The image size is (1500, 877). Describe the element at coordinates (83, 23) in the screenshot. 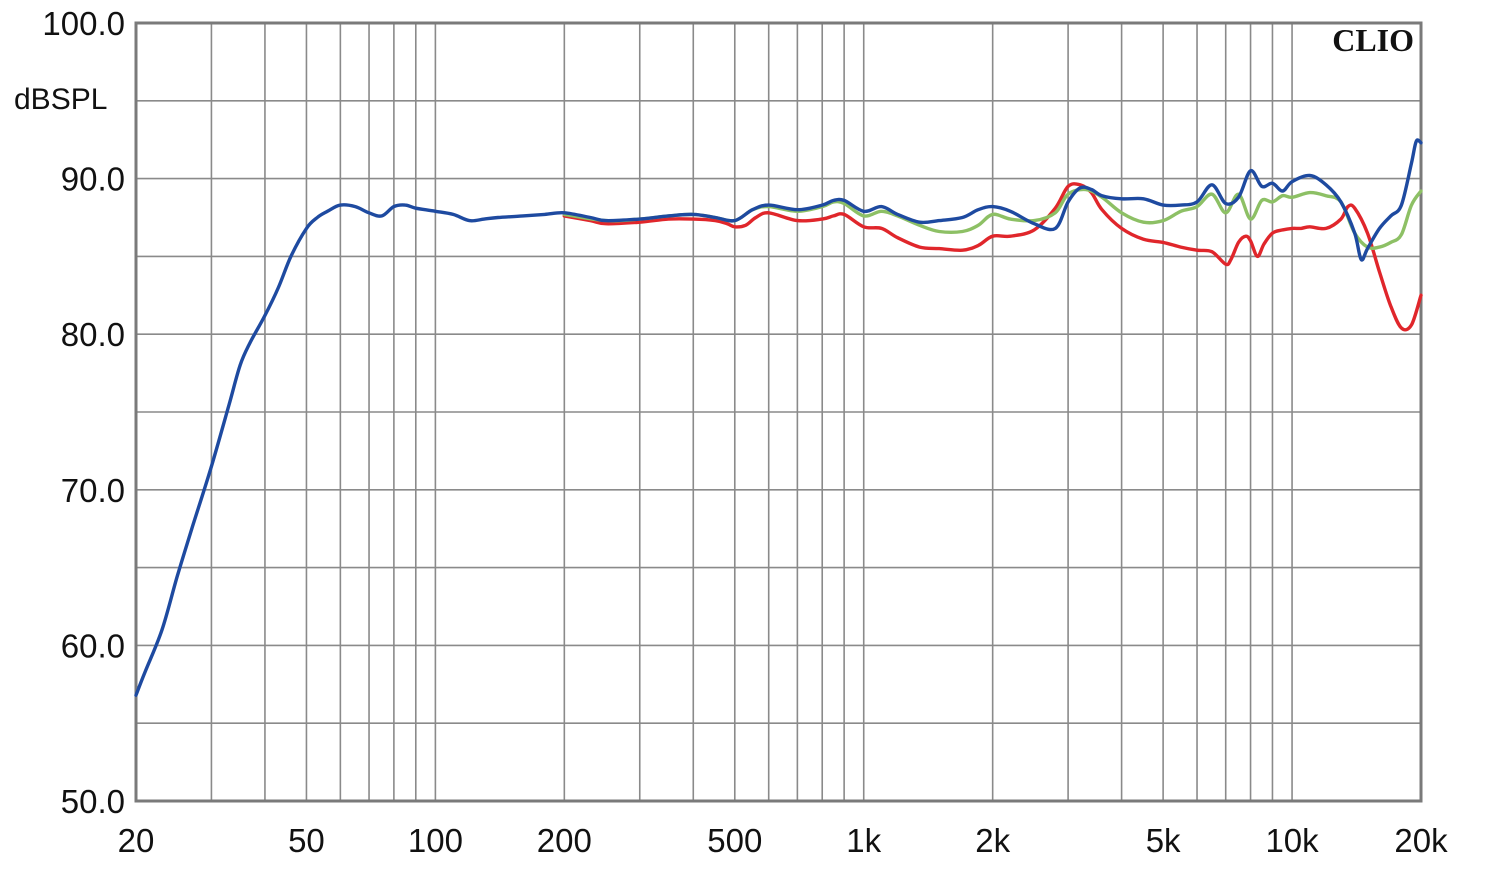

I see `y-tick-label: 100.0` at that location.